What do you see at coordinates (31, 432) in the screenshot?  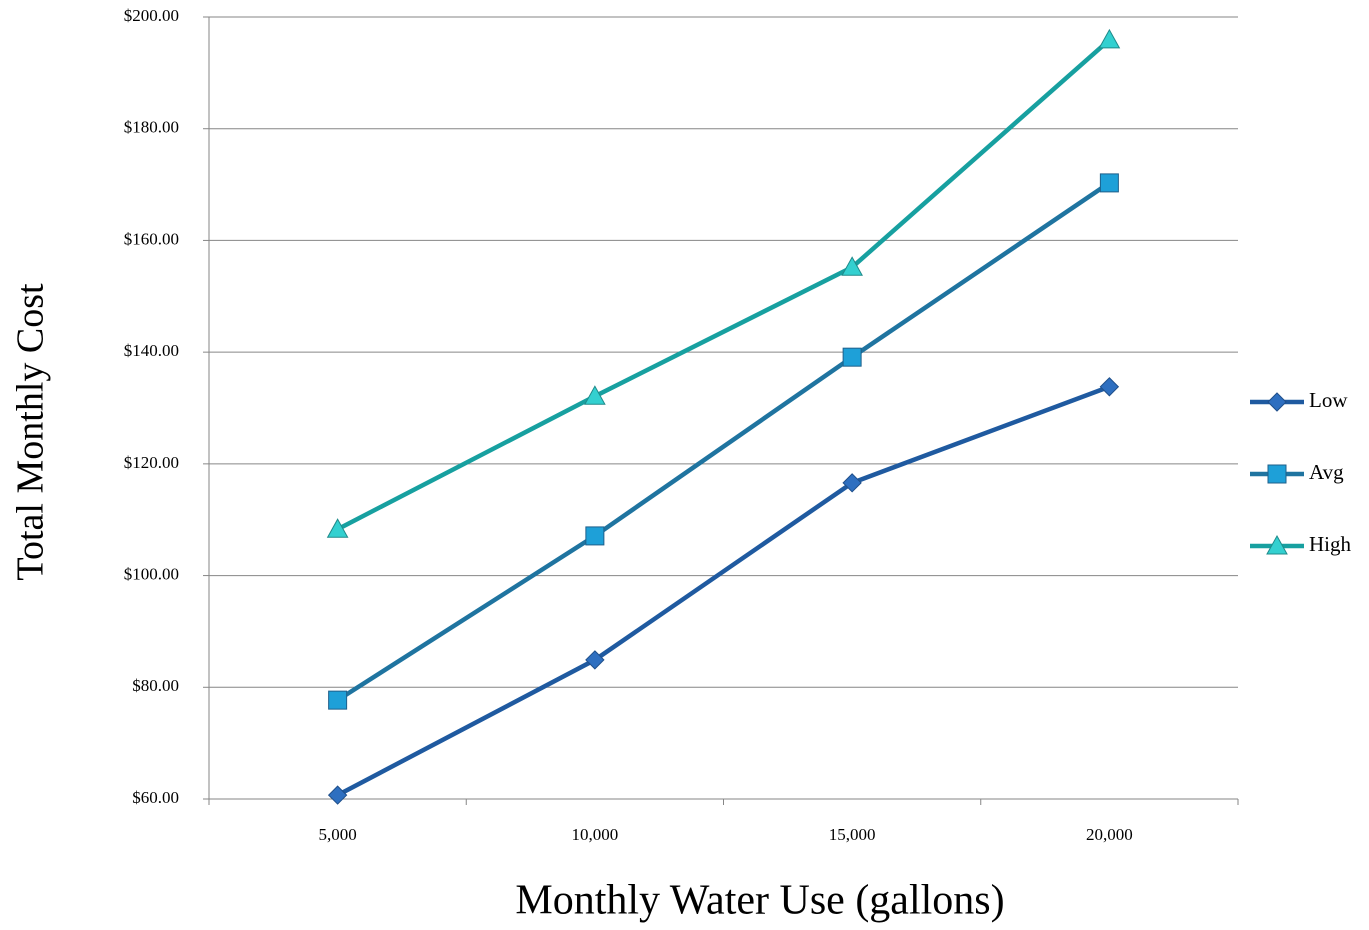 I see `y-axis-title: Total Monthly Cost` at bounding box center [31, 432].